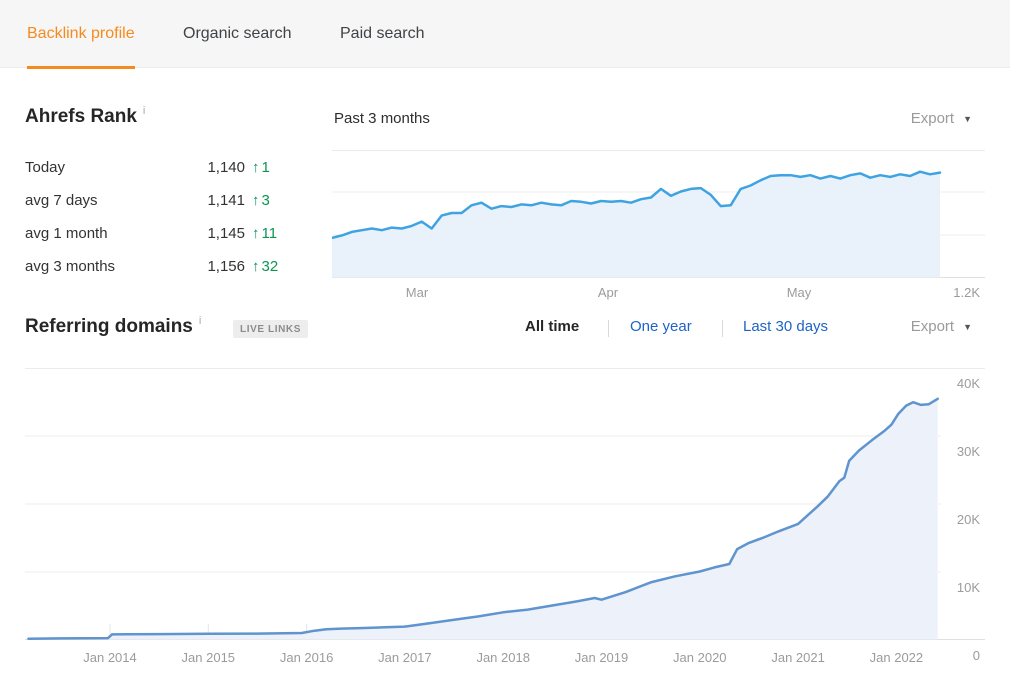 The image size is (1010, 691). I want to click on referring-domains-title: Referring domains i, so click(113, 326).